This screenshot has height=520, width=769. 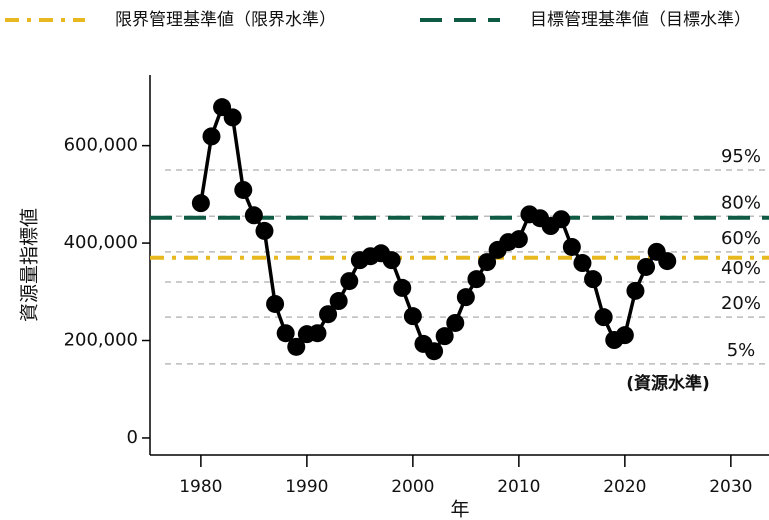 I want to click on level-label: 40%, so click(x=741, y=268).